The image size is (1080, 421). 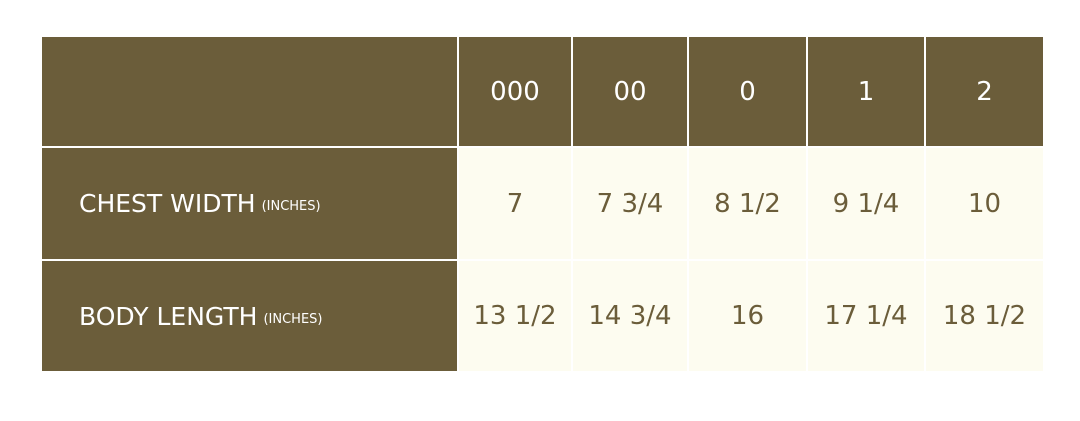 I want to click on table-cell: 18 1/2, so click(x=984, y=316).